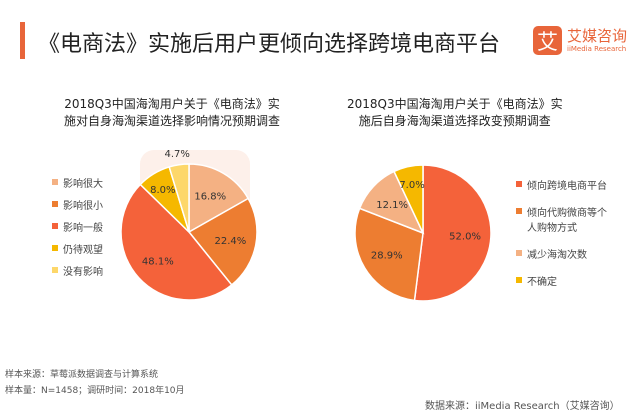 Image resolution: width=640 pixels, height=415 pixels. I want to click on chart2-title: 2018Q3中国海淘用户关于《电商法》实 施后自身海淘渠道选择改变预期调查, so click(455, 113).